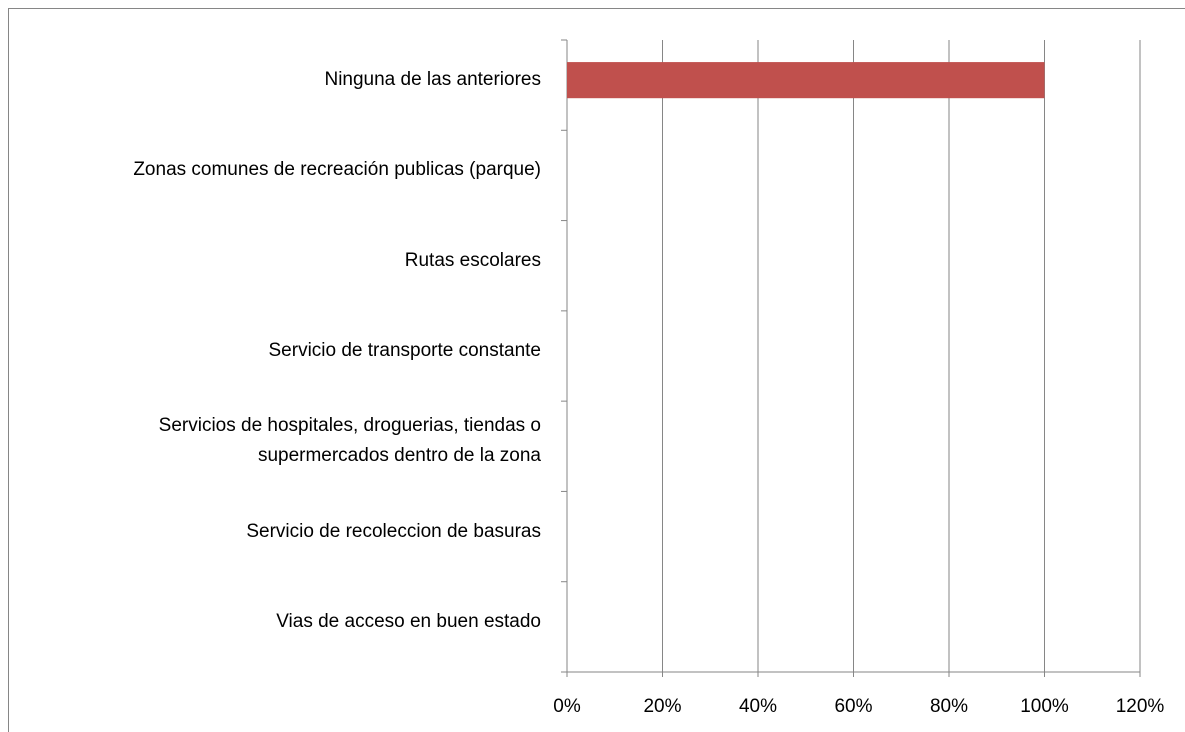 This screenshot has width=1185, height=732. Describe the element at coordinates (405, 350) in the screenshot. I see `y-tick-label: Servicio de transporte constante` at that location.